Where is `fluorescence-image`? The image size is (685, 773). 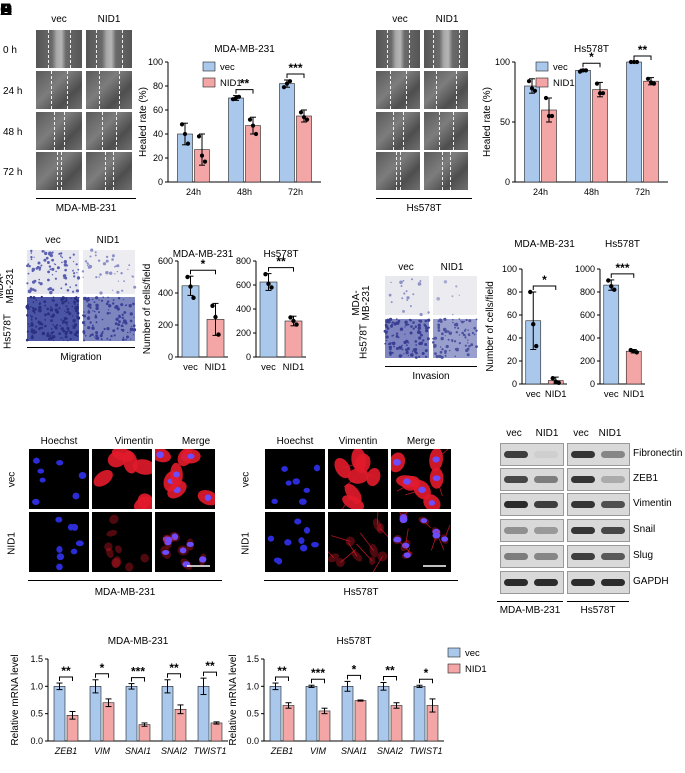 fluorescence-image is located at coordinates (421, 542).